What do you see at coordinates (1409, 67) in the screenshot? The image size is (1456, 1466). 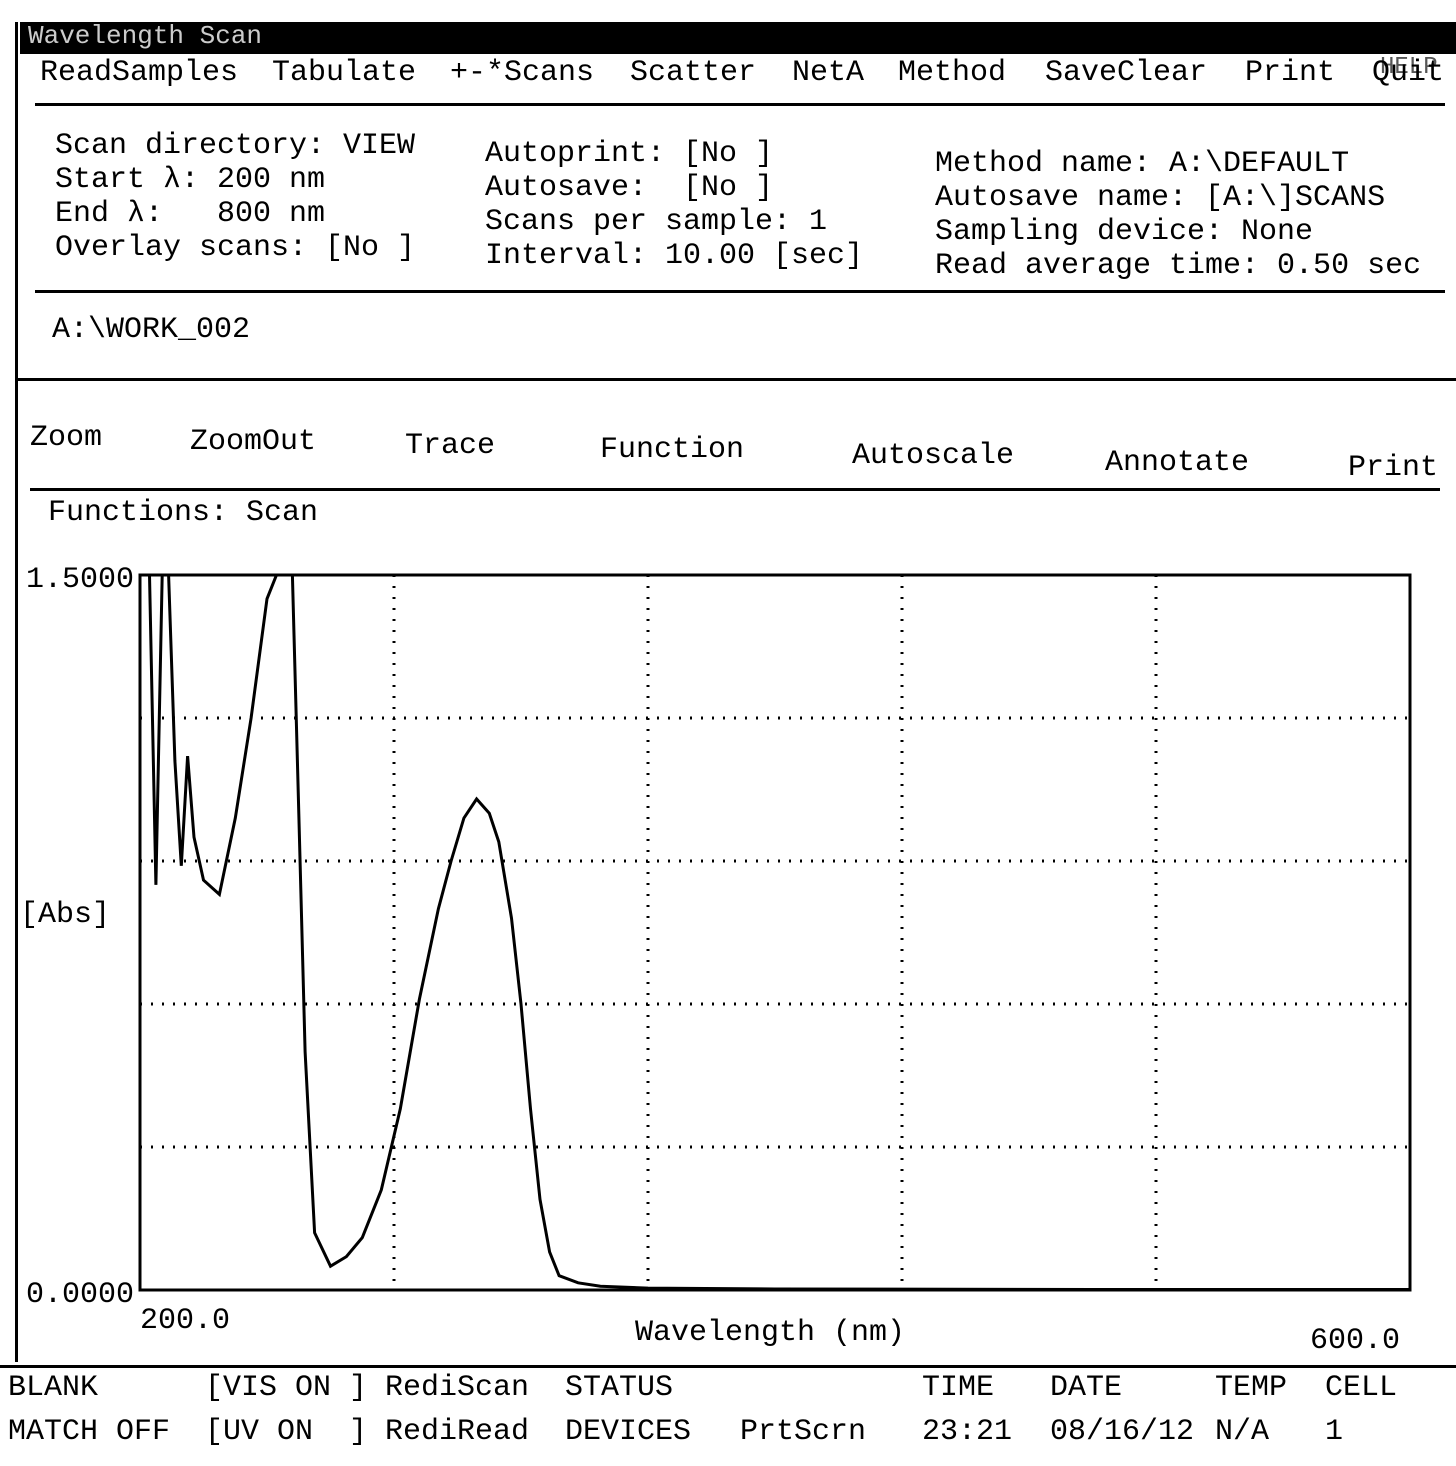 I see `help: HELP` at bounding box center [1409, 67].